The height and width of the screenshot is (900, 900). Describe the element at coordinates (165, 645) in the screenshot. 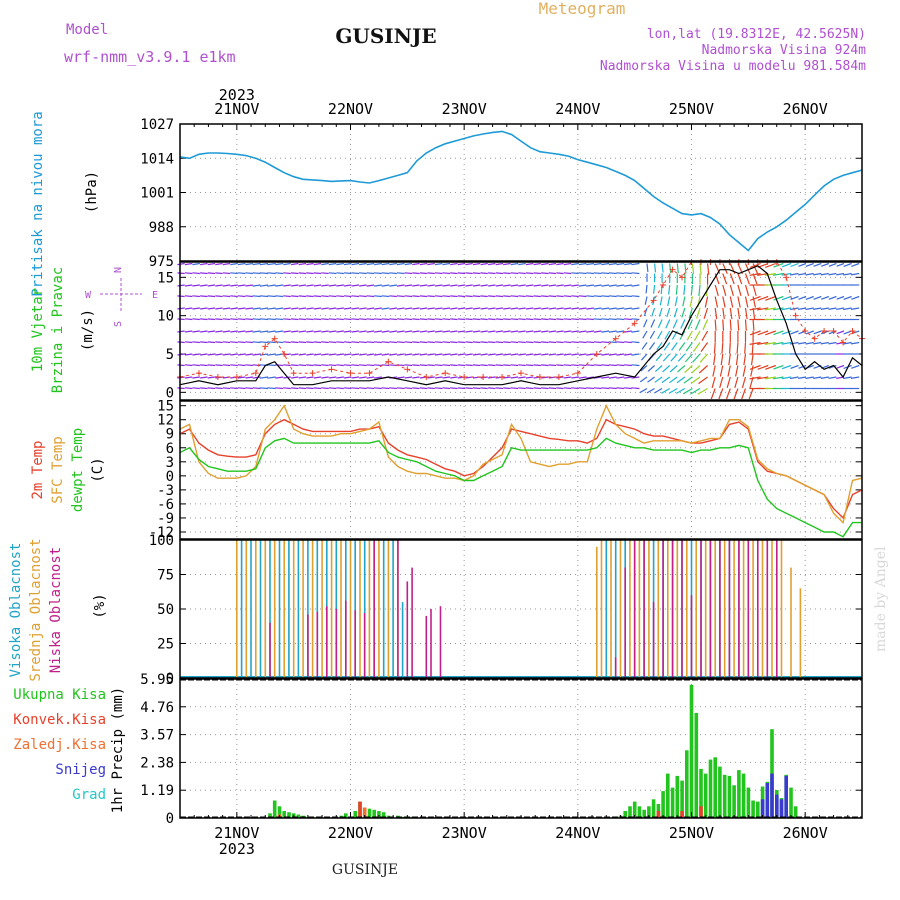

I see `ytick-label-cloud: 25` at that location.